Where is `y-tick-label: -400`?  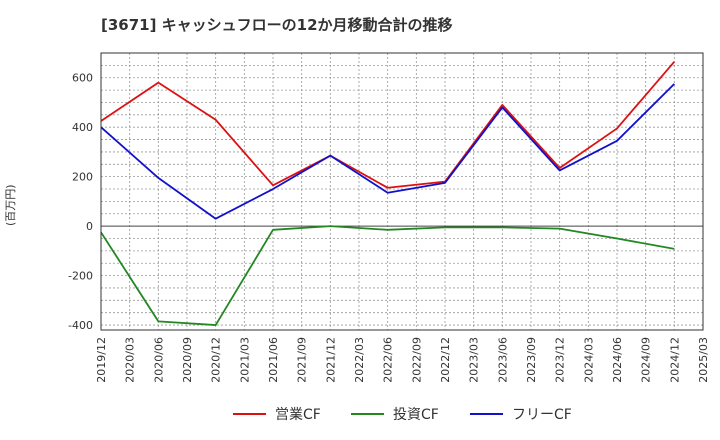 y-tick-label: -400 is located at coordinates (80, 325).